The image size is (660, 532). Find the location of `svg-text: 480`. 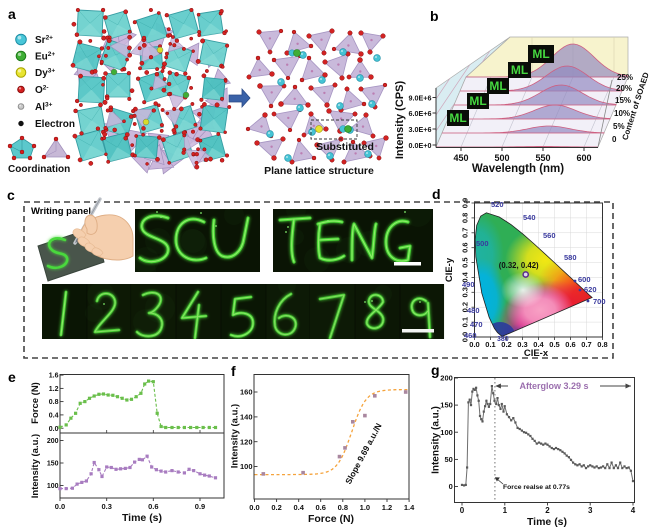

svg-text: 480 is located at coordinates (473, 310).